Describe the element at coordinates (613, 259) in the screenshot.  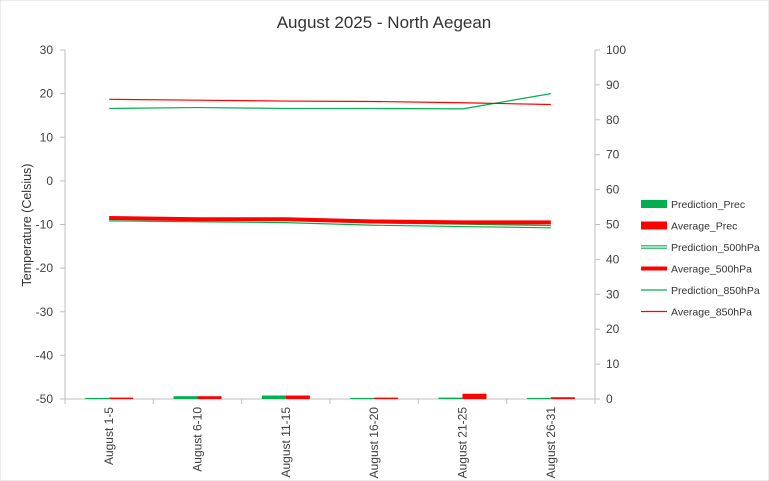
I see `y2-tick-label: 40` at that location.